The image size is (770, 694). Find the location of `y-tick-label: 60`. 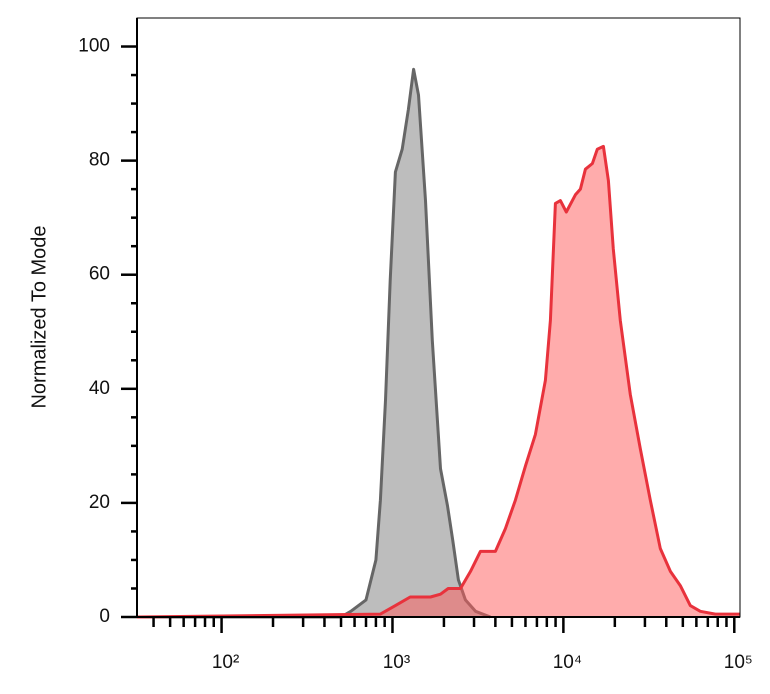

y-tick-label: 60 is located at coordinates (99, 274).